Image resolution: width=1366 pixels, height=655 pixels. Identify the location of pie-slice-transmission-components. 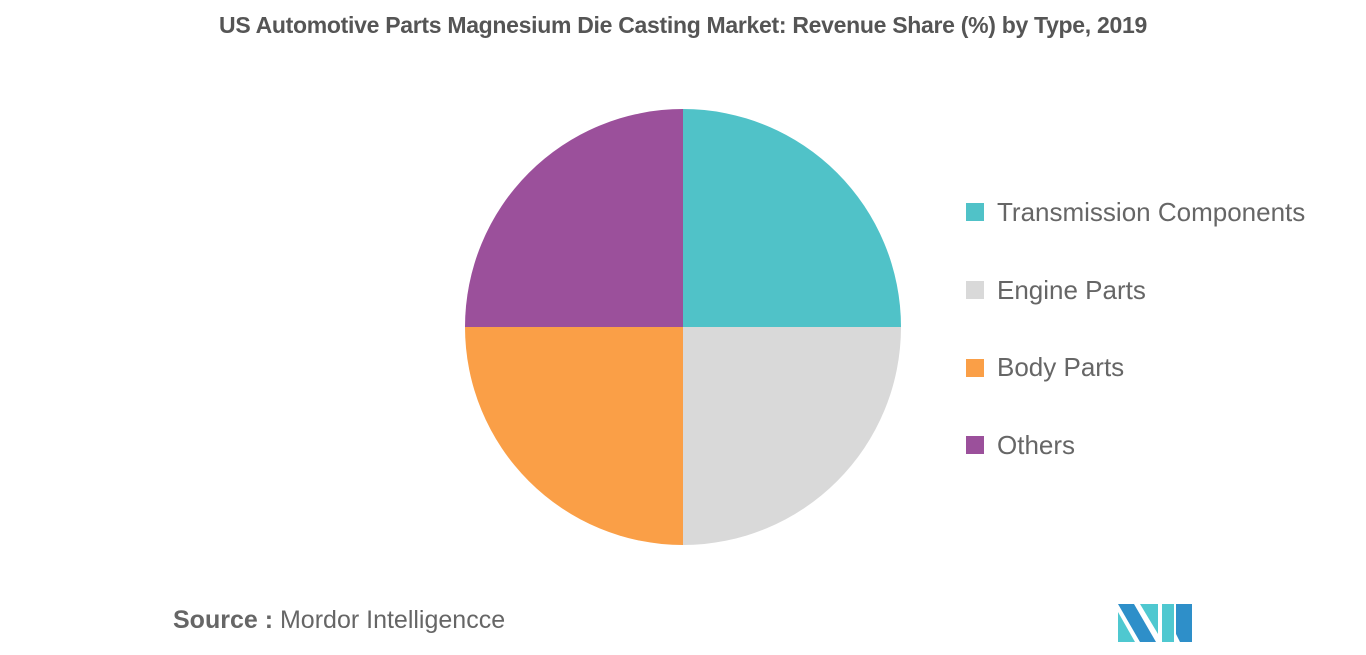
(792, 218).